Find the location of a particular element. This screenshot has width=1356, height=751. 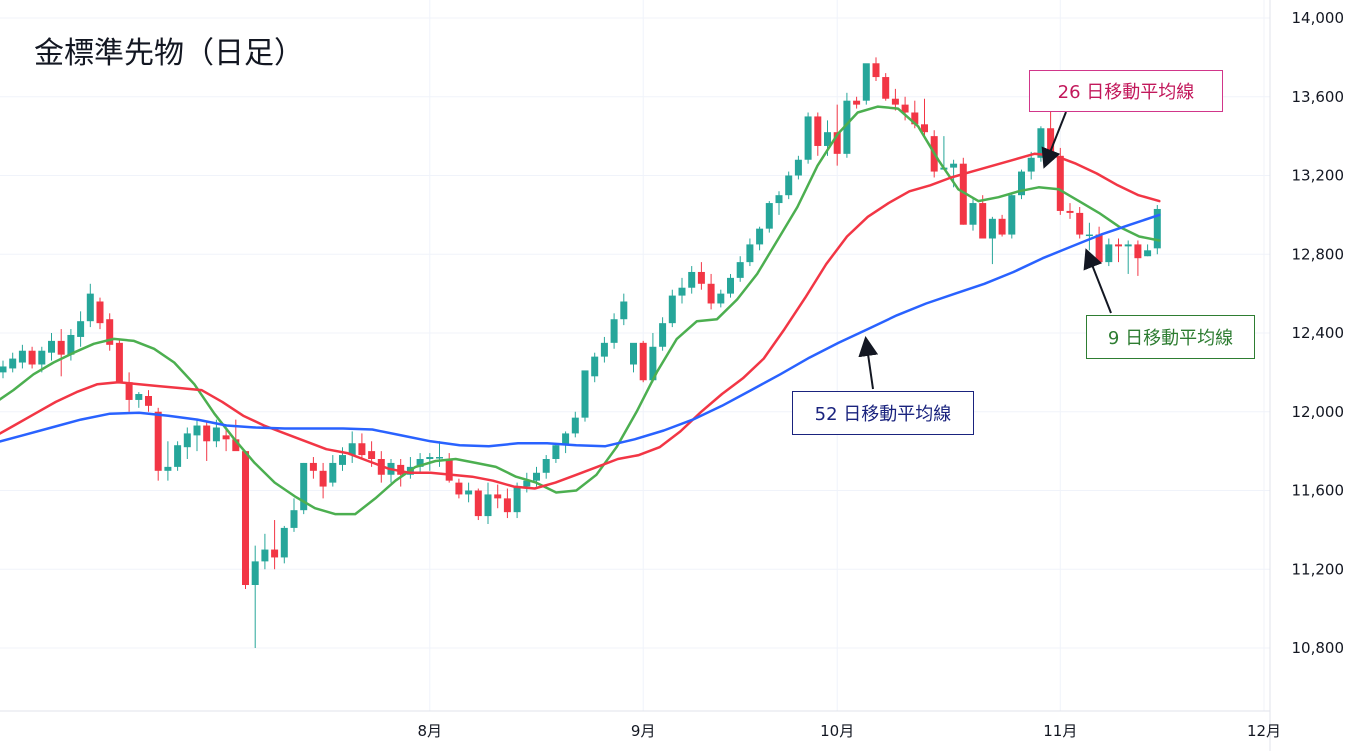

x-tick-label: 8月 is located at coordinates (430, 731).